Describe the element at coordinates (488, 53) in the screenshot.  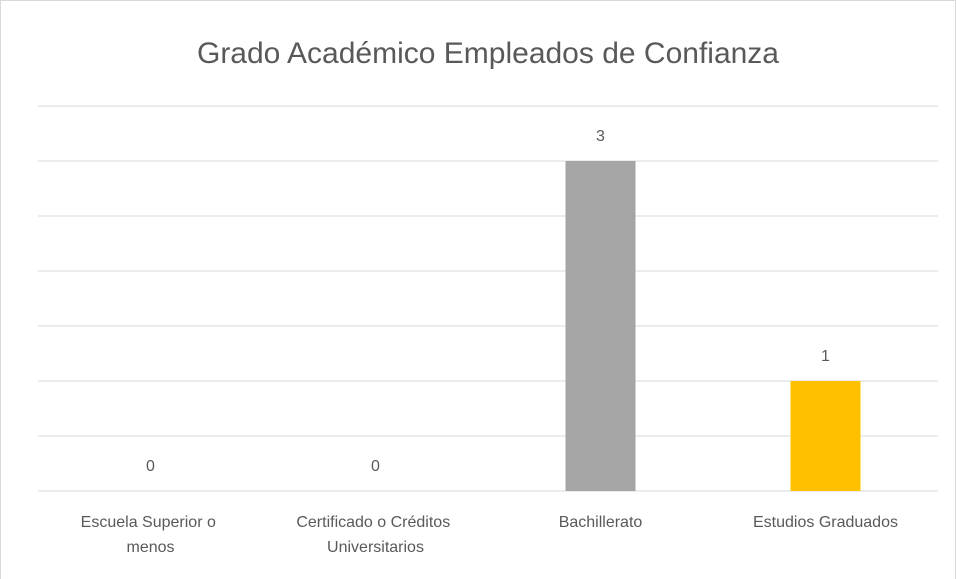
I see `chart-title: Grado Académico Empleados de Confianza` at that location.